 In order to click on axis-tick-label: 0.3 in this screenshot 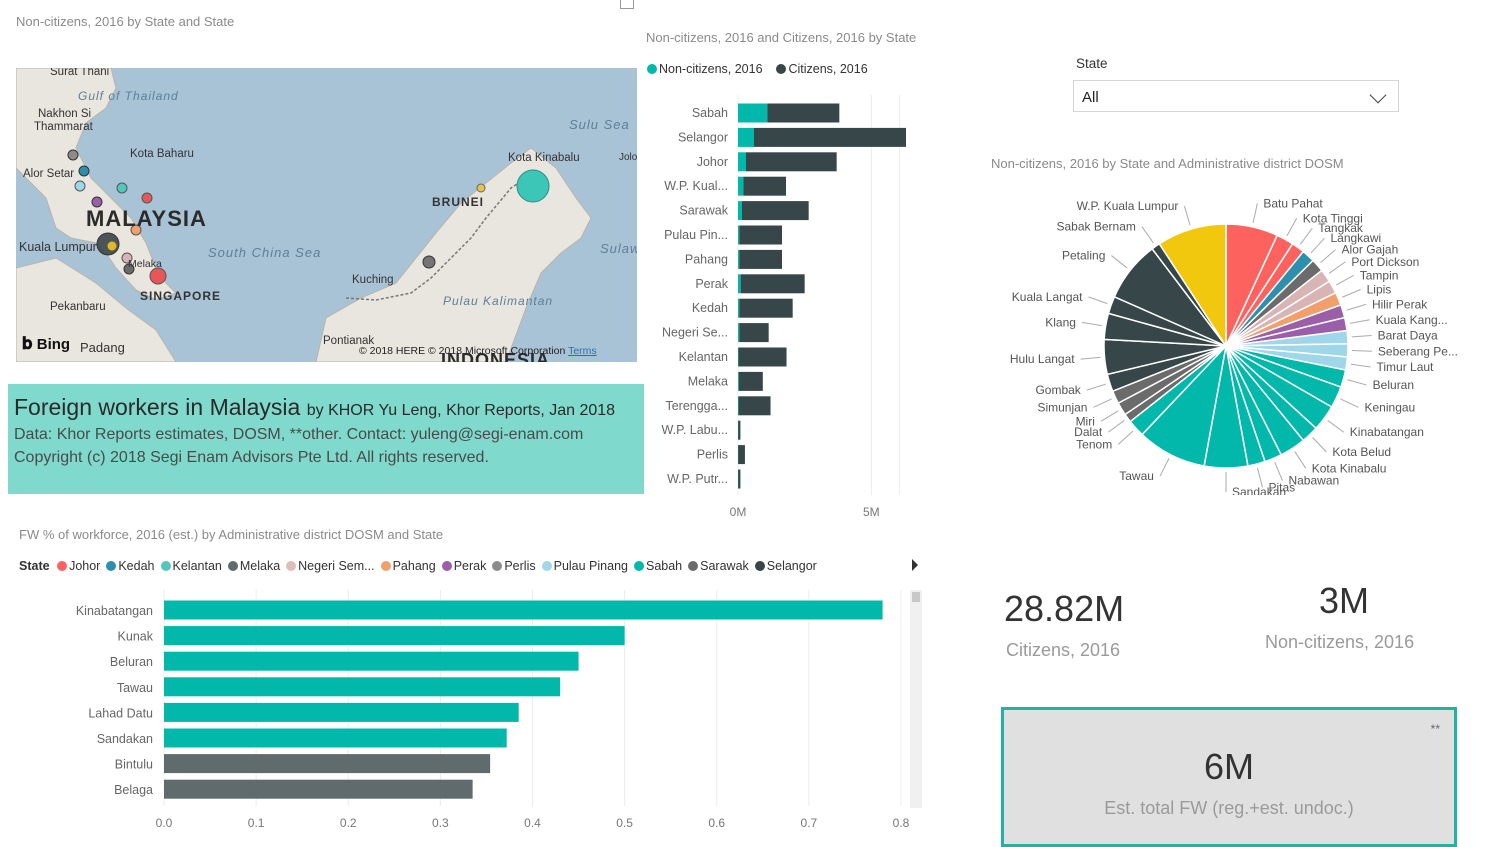, I will do `click(440, 823)`.